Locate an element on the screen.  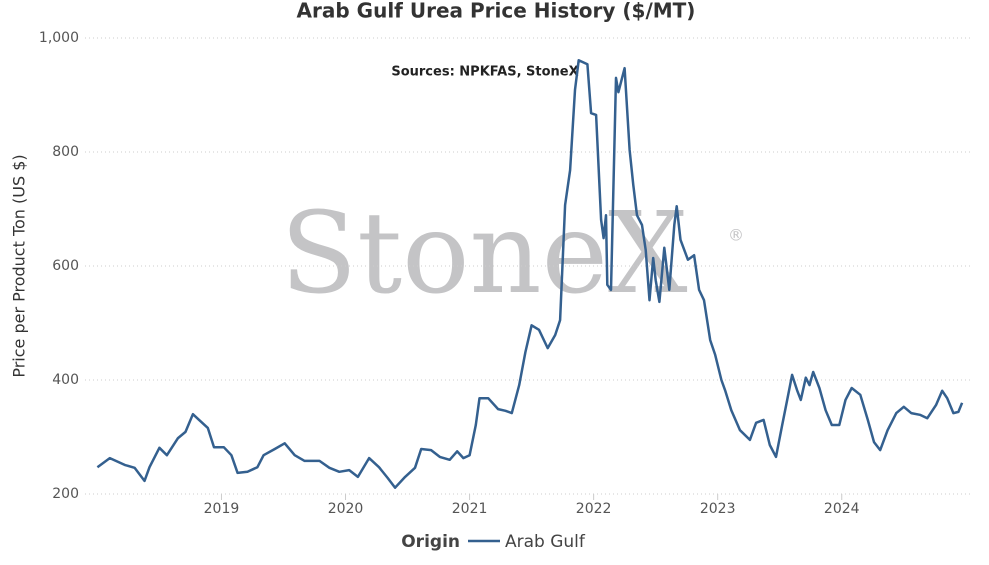
chart-title: Arab Gulf Urea Price History ($/MT) is located at coordinates (496, 11).